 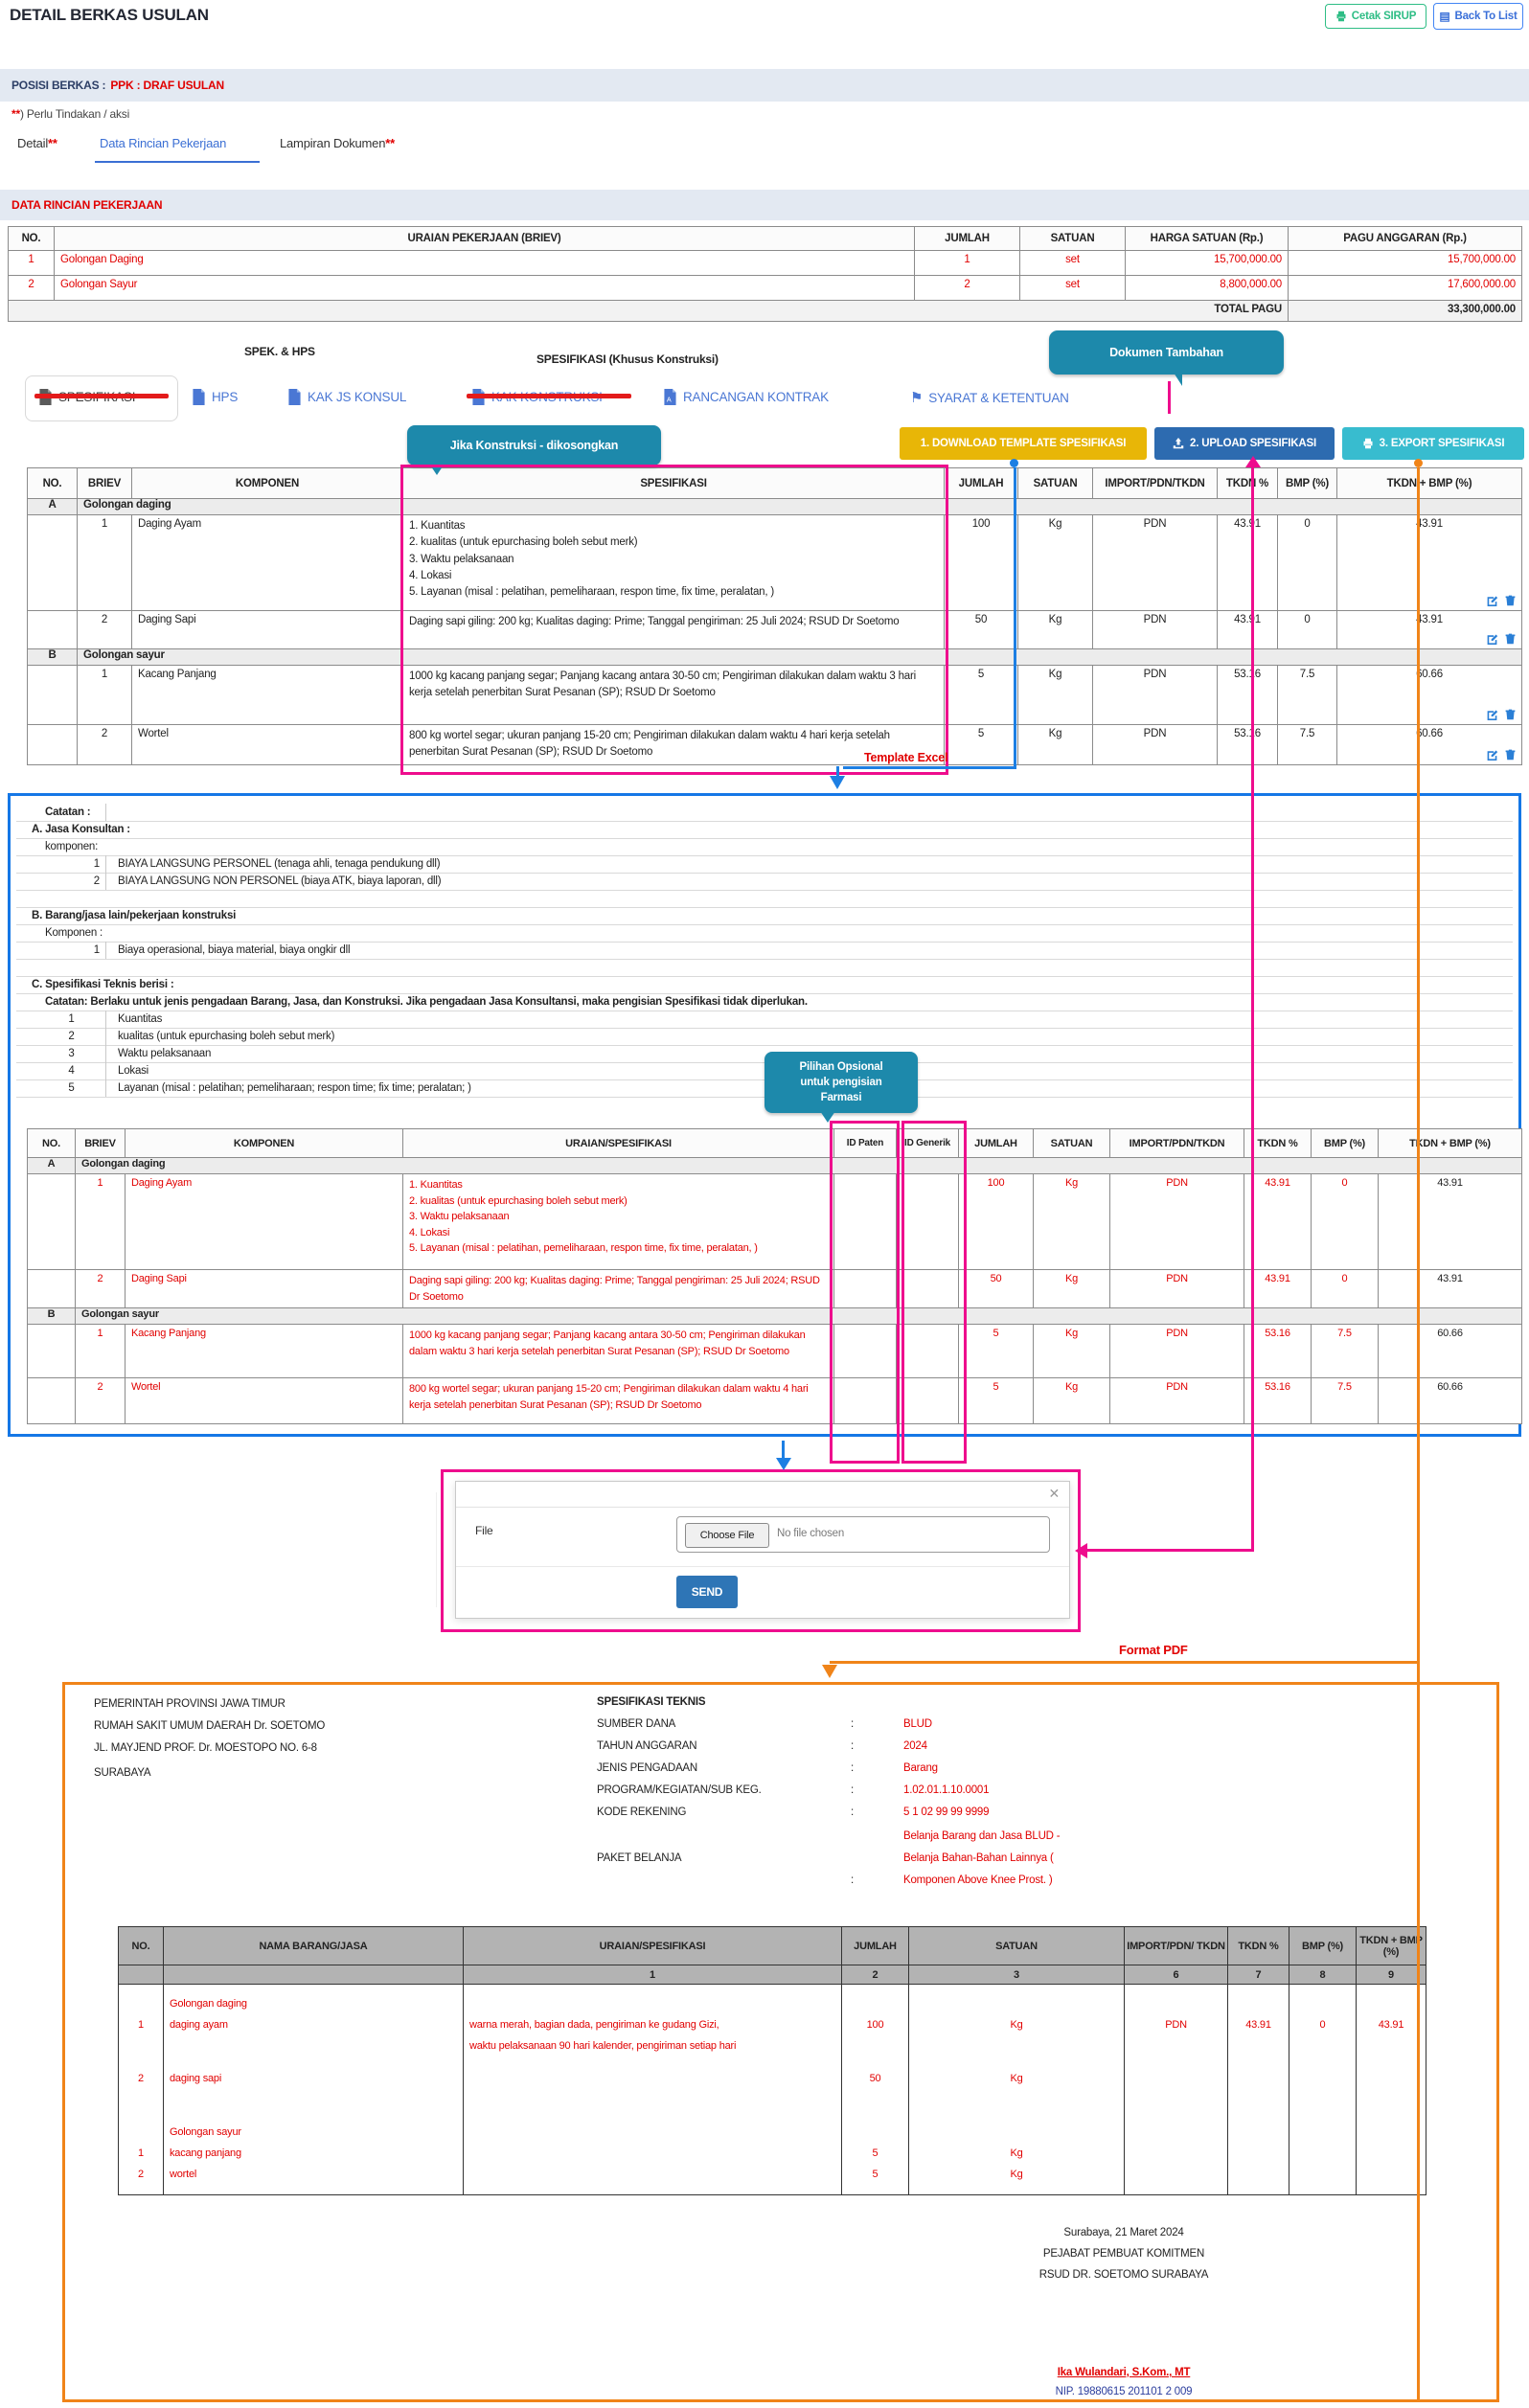 I want to click on tab-detail: Detail**, so click(x=37, y=143).